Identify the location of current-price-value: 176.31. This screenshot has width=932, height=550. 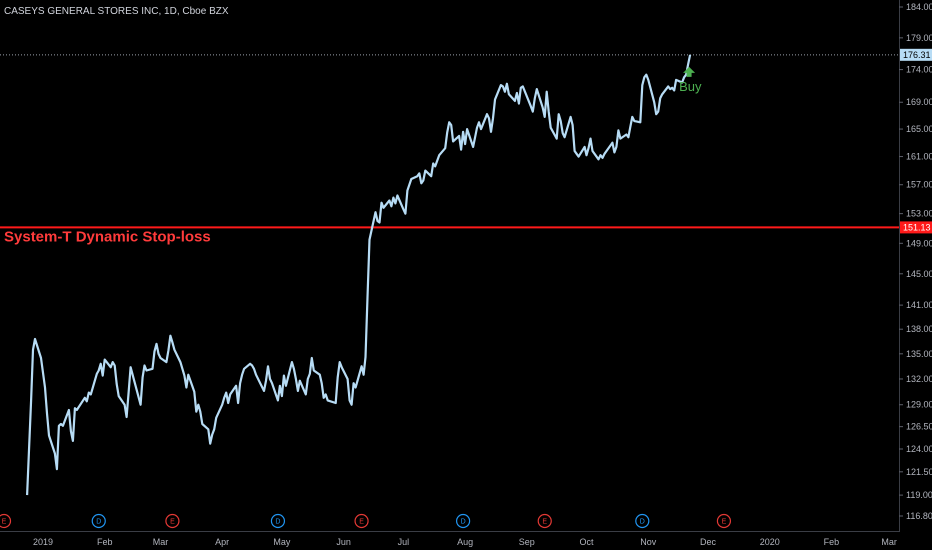
(917, 55).